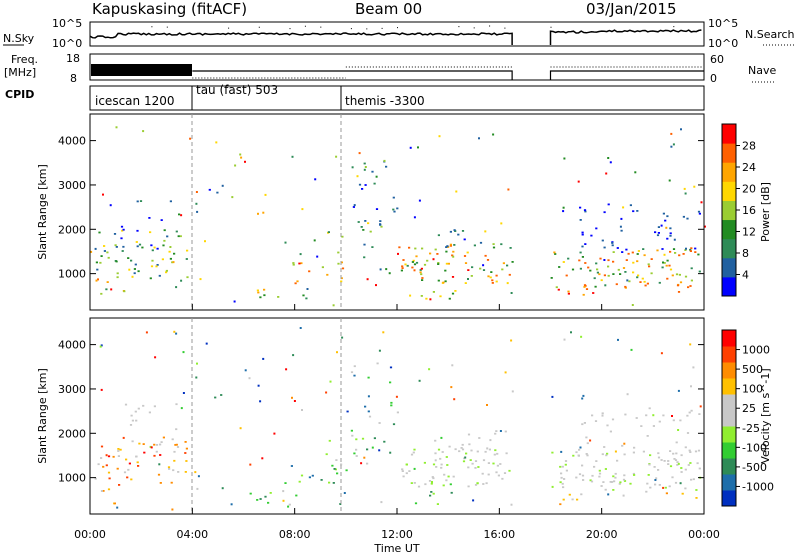 The width and height of the screenshot is (800, 558). What do you see at coordinates (749, 189) in the screenshot?
I see `colorbar-tick-label: 20` at bounding box center [749, 189].